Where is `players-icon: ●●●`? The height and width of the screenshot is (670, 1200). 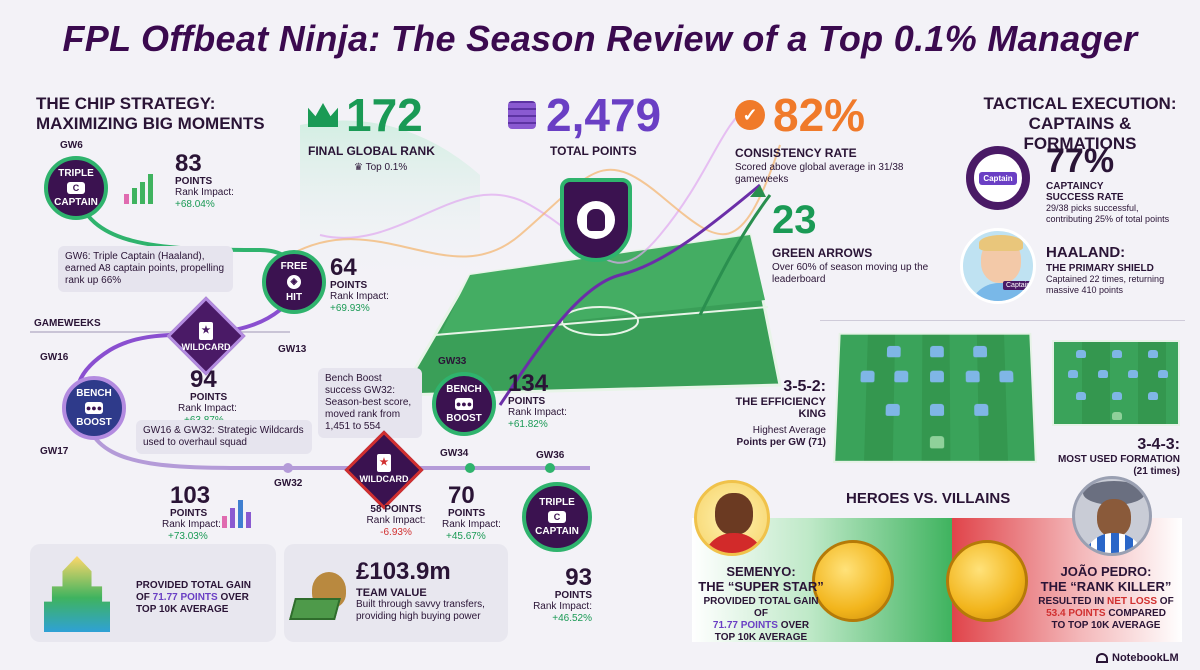 players-icon: ●●● is located at coordinates (94, 408).